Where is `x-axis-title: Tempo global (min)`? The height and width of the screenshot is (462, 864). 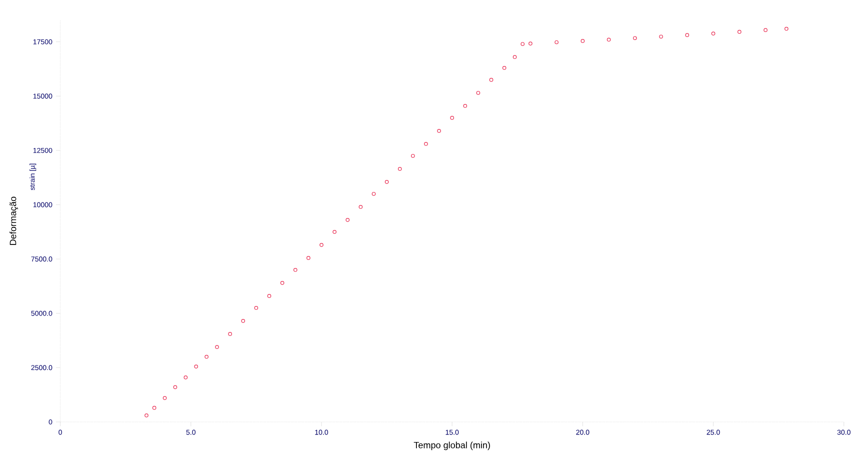
x-axis-title: Tempo global (min) is located at coordinates (452, 446).